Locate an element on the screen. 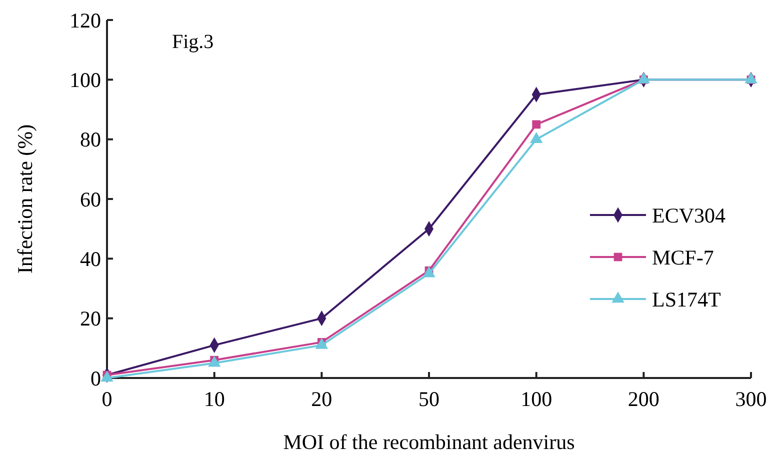  legend-label: MCF-7 is located at coordinates (683, 257).